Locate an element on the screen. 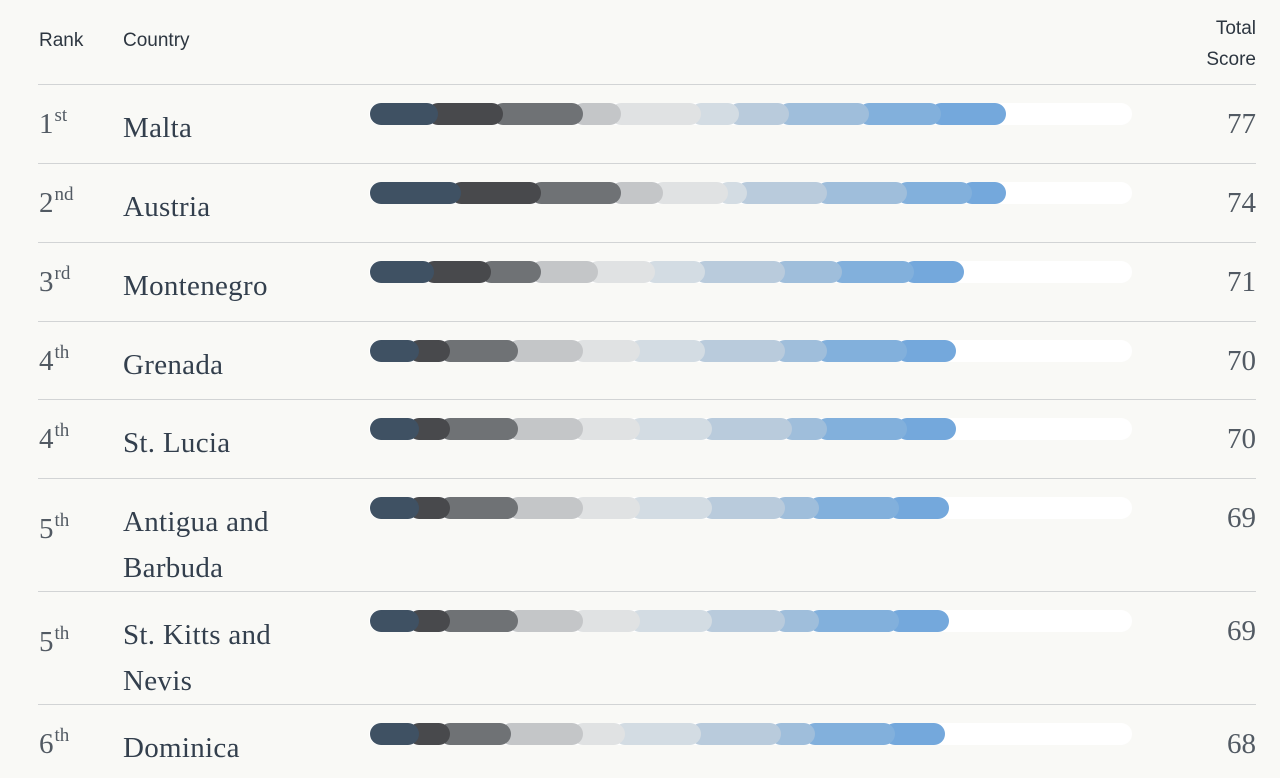  rank-cell: 6th is located at coordinates (54, 744).